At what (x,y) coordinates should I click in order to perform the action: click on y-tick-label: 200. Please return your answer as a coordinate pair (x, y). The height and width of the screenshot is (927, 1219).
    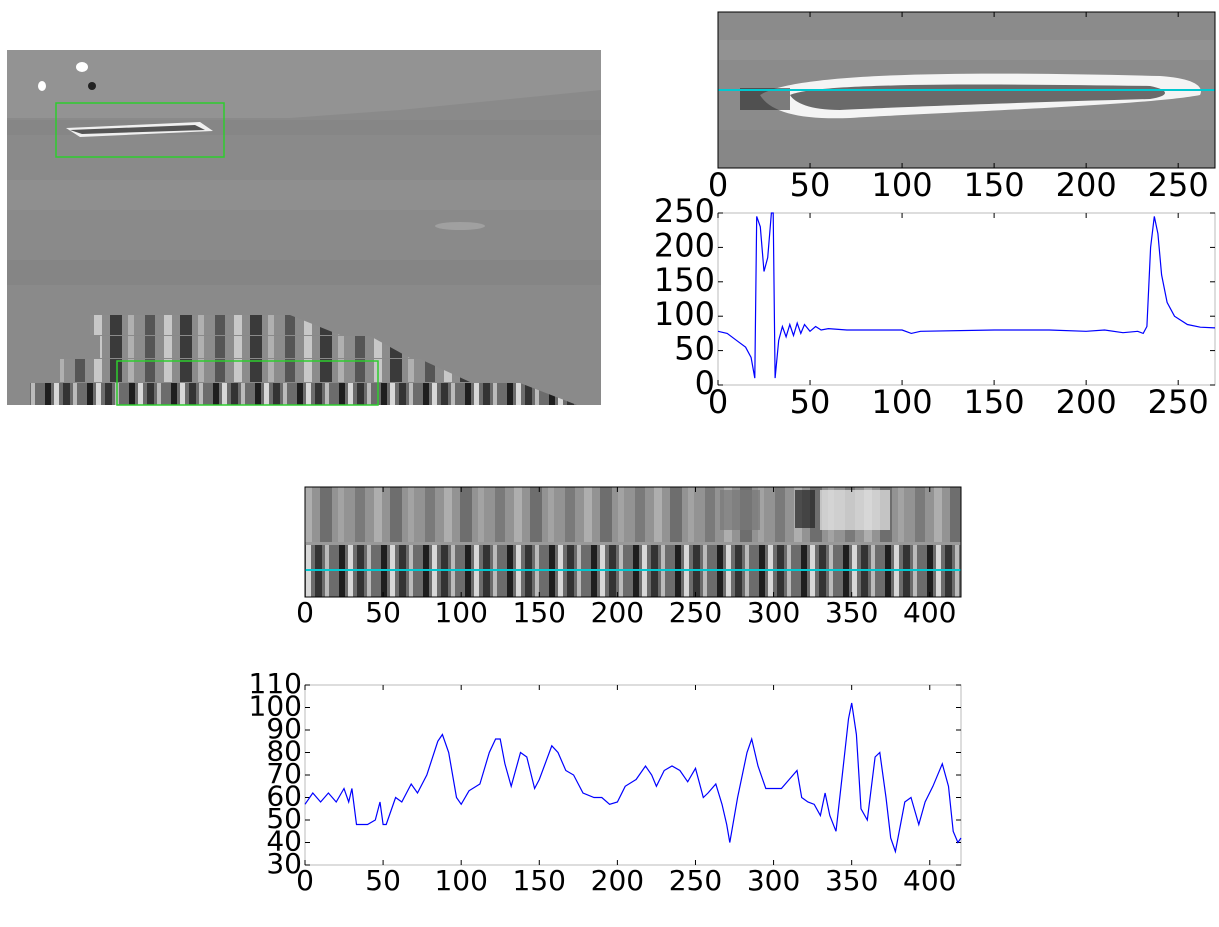
    Looking at the image, I should click on (684, 245).